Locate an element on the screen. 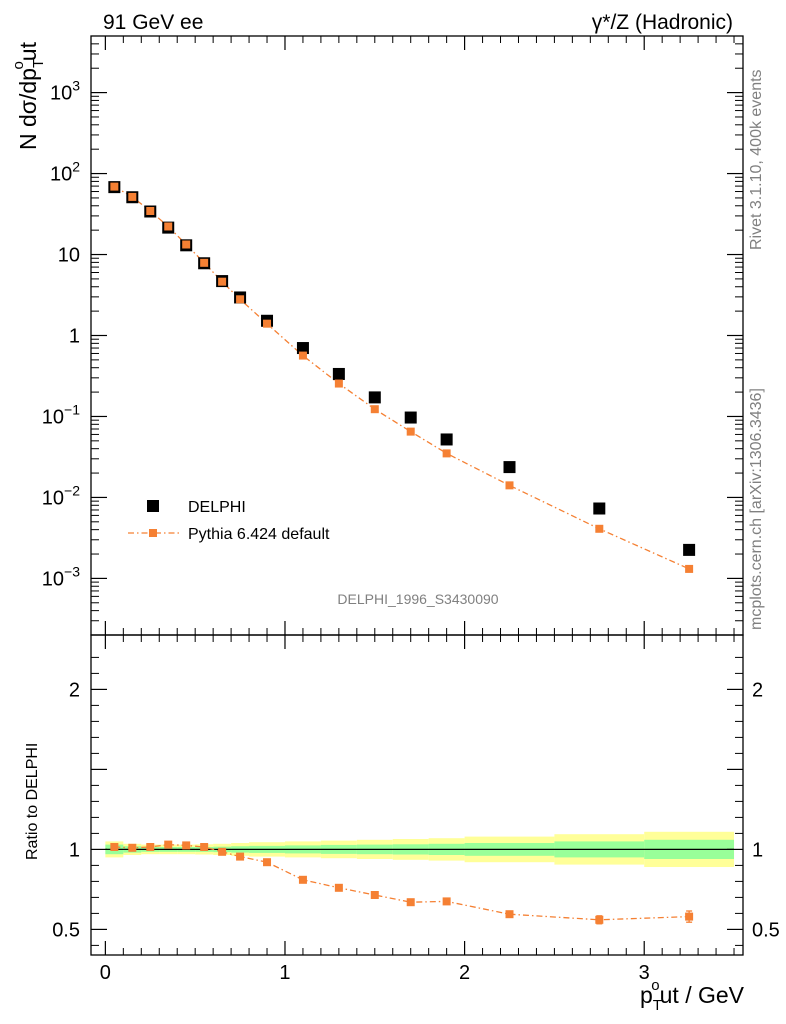 Image resolution: width=786 pixels, height=1024 pixels. ratio-y-tick-label-right: 0.5 is located at coordinates (766, 930).